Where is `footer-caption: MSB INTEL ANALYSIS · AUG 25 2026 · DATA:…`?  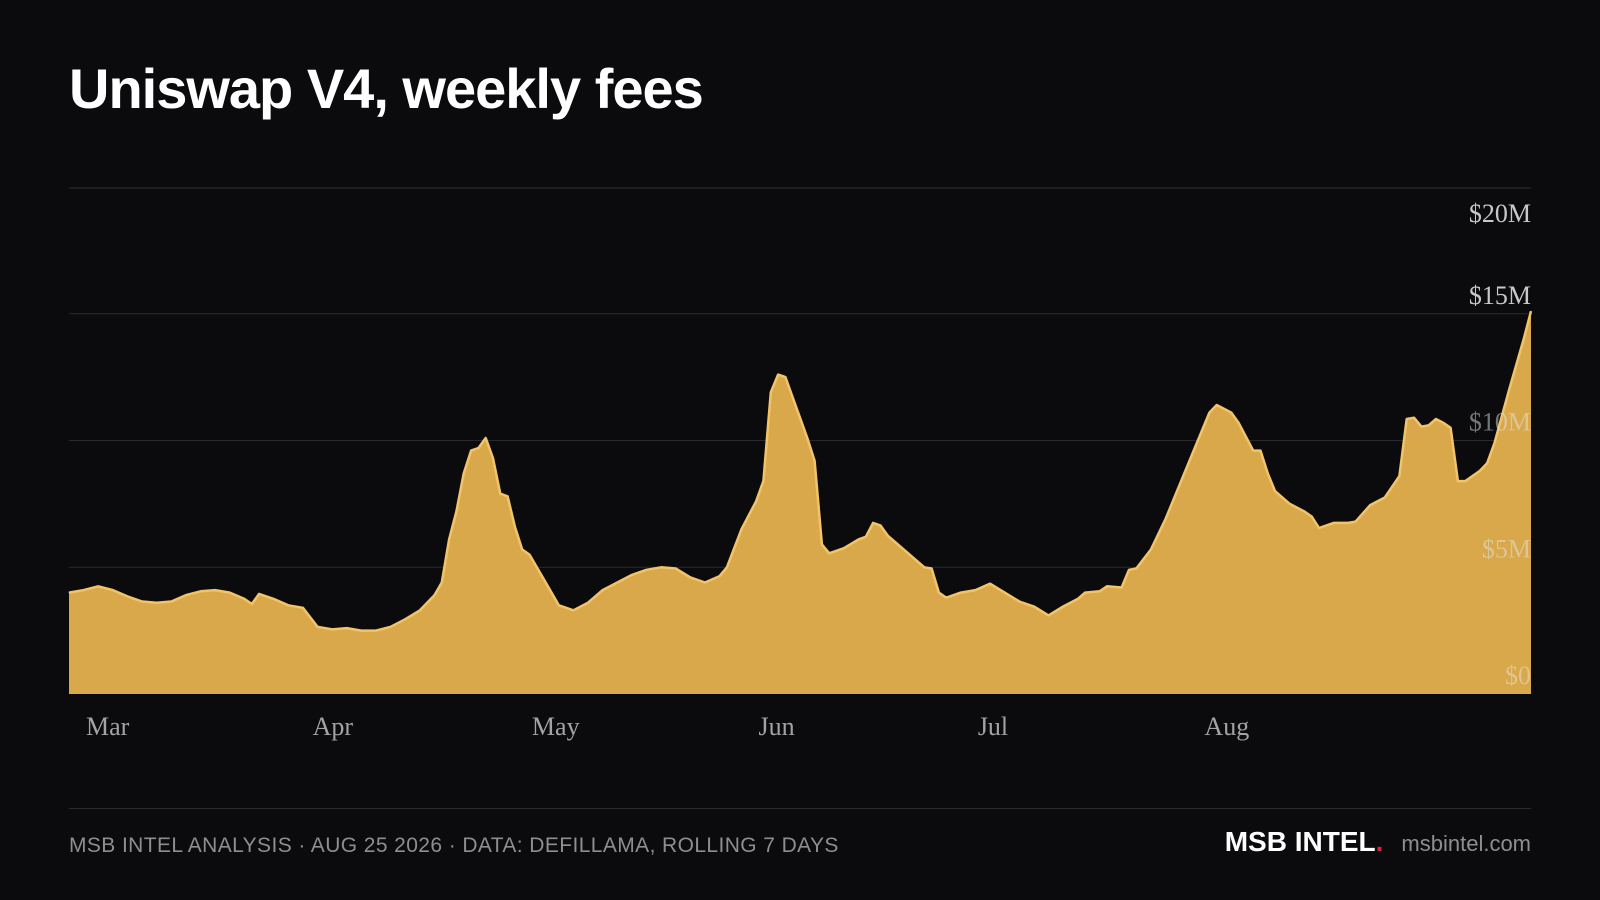 footer-caption: MSB INTEL ANALYSIS · AUG 25 2026 · DATA:… is located at coordinates (454, 845).